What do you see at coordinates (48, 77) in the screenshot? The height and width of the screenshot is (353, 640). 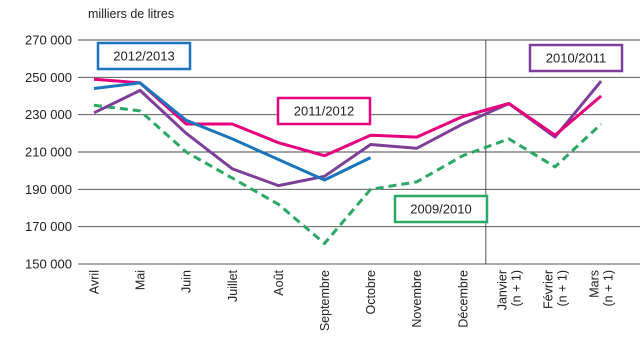 I see `y-tick-label: 250 000` at bounding box center [48, 77].